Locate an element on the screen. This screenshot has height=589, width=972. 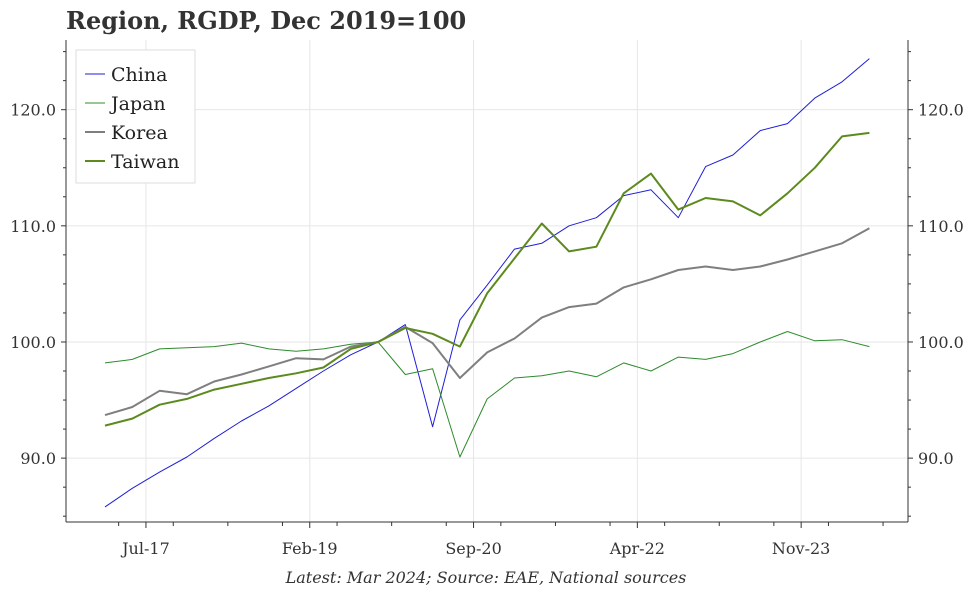
legend-label-japan: Japan is located at coordinates (137, 104).